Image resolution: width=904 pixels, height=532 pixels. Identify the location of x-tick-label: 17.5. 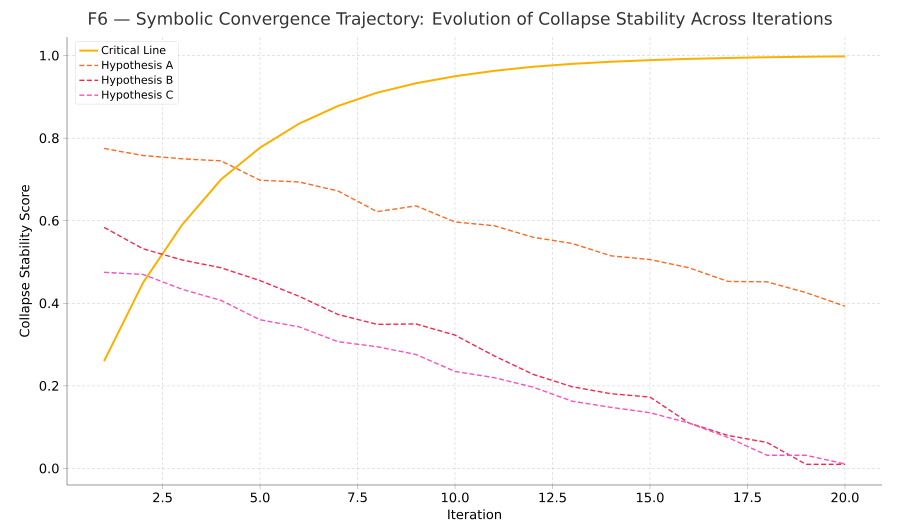
(747, 497).